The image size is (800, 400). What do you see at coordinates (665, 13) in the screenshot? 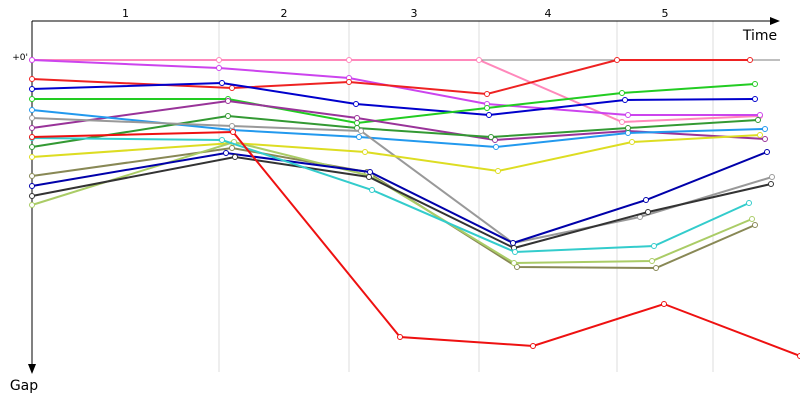
I see `lap-label: 5` at bounding box center [665, 13].